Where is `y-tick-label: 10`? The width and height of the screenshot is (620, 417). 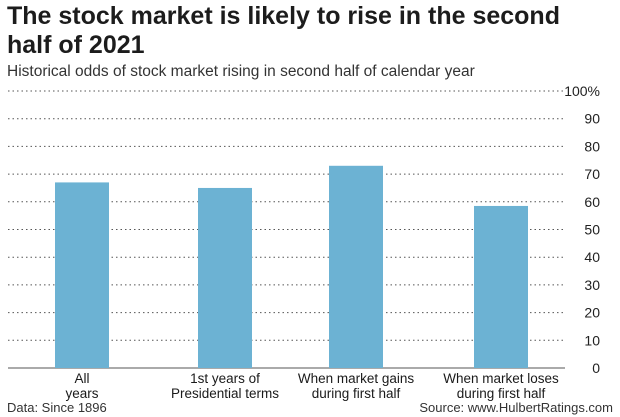
y-tick-label: 10 is located at coordinates (592, 340).